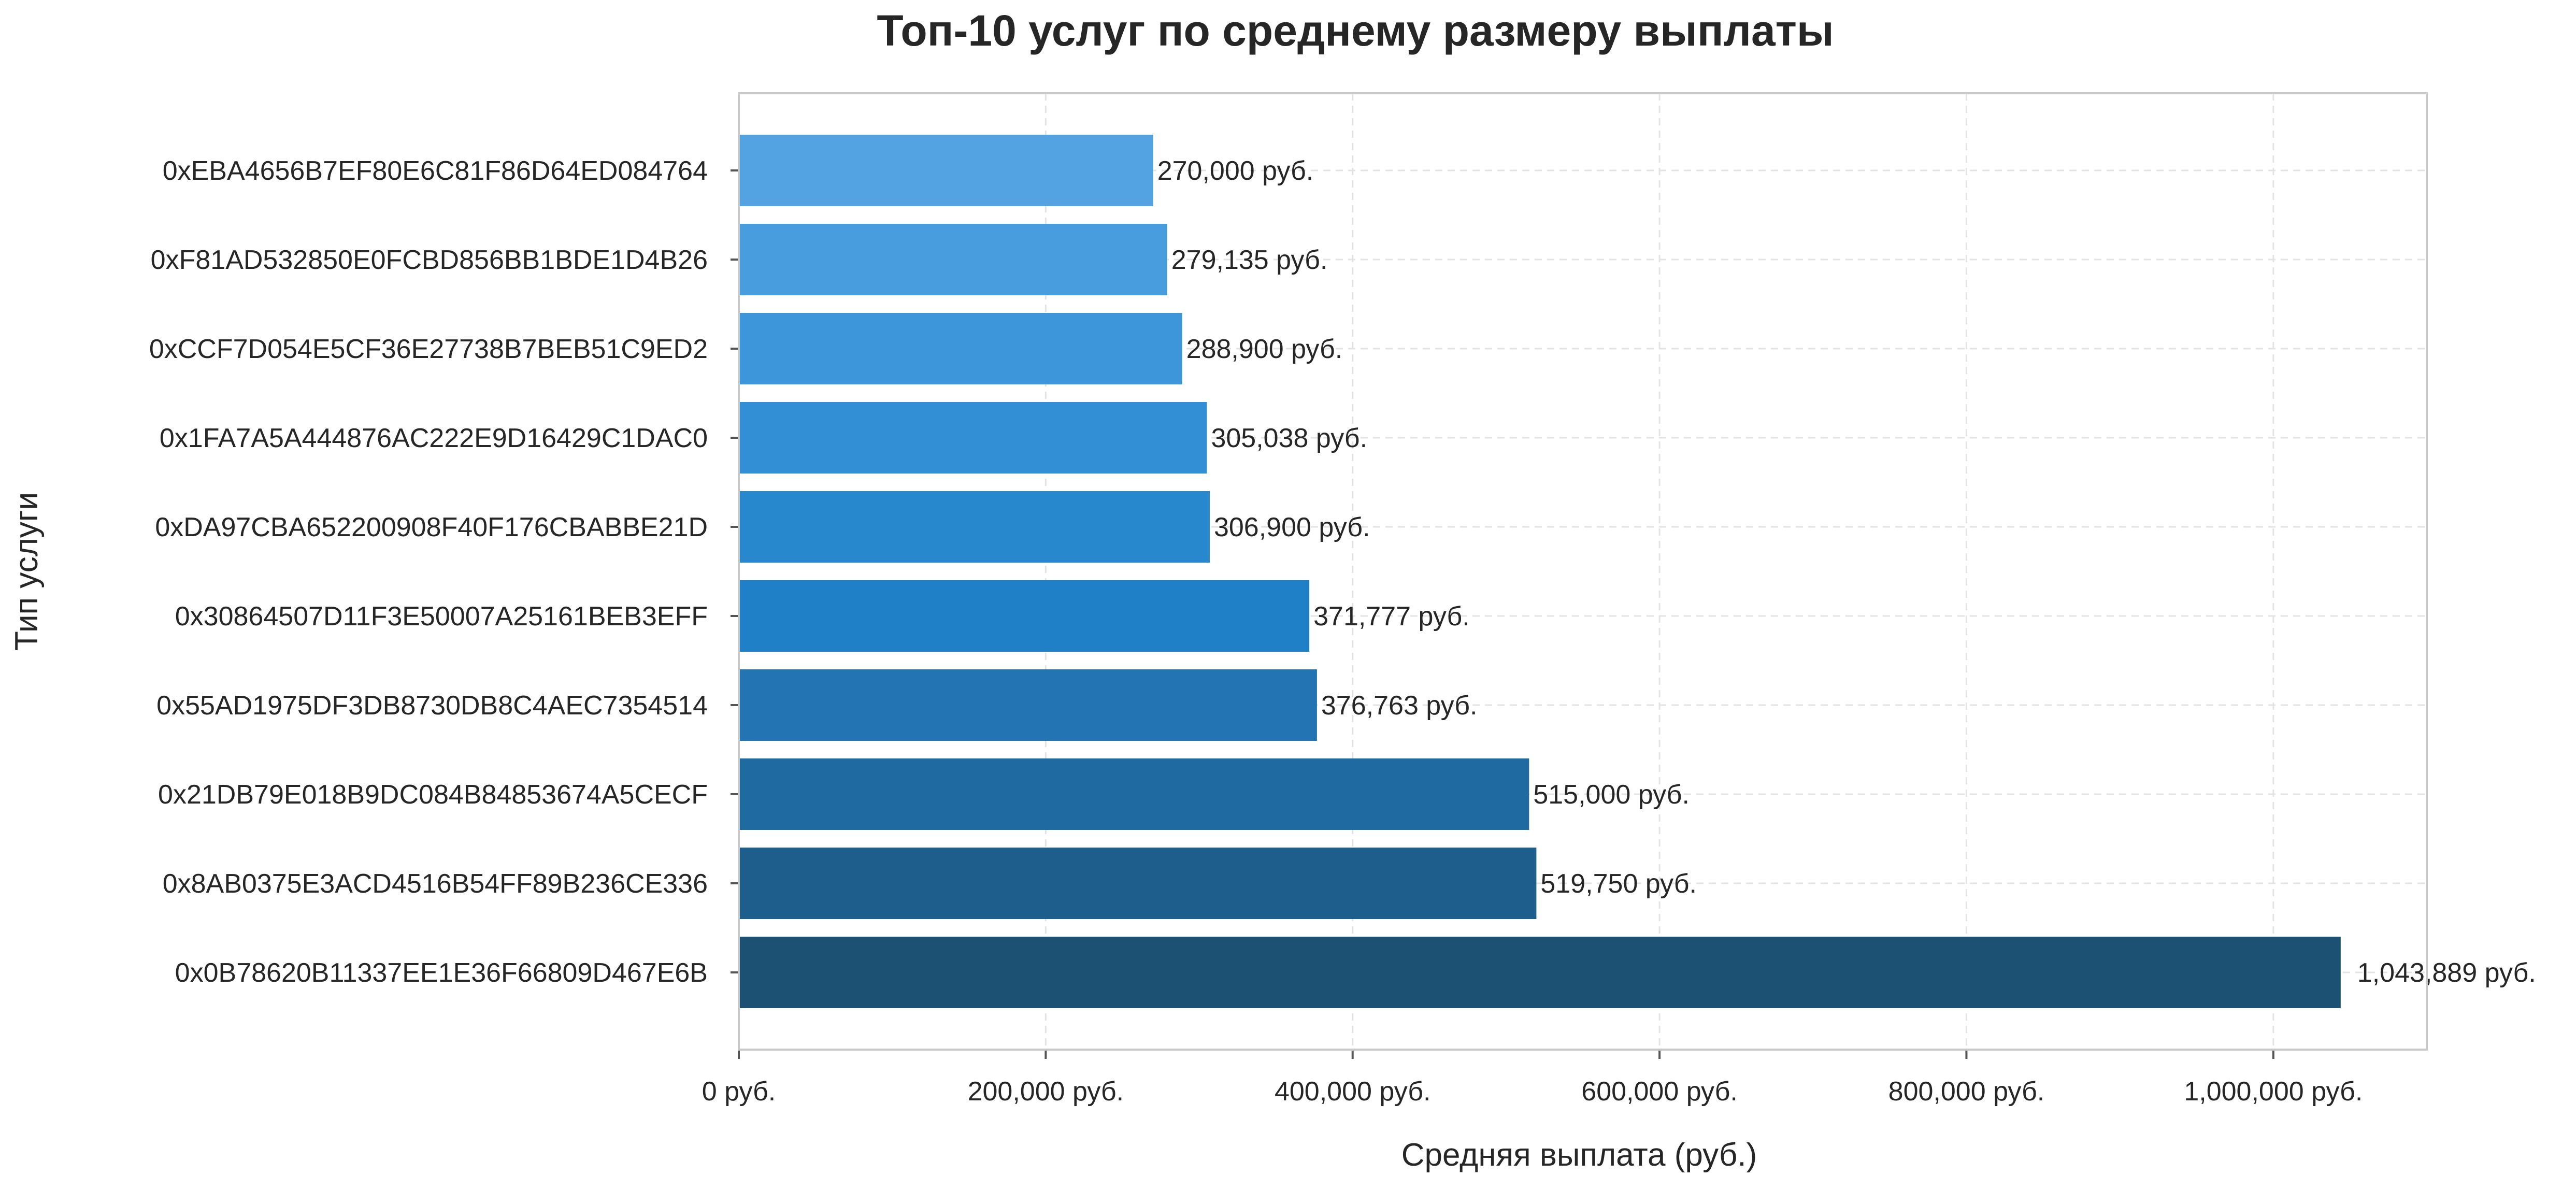 The height and width of the screenshot is (1190, 2576). Describe the element at coordinates (27, 571) in the screenshot. I see `y-axis-label: Тип услуги` at that location.